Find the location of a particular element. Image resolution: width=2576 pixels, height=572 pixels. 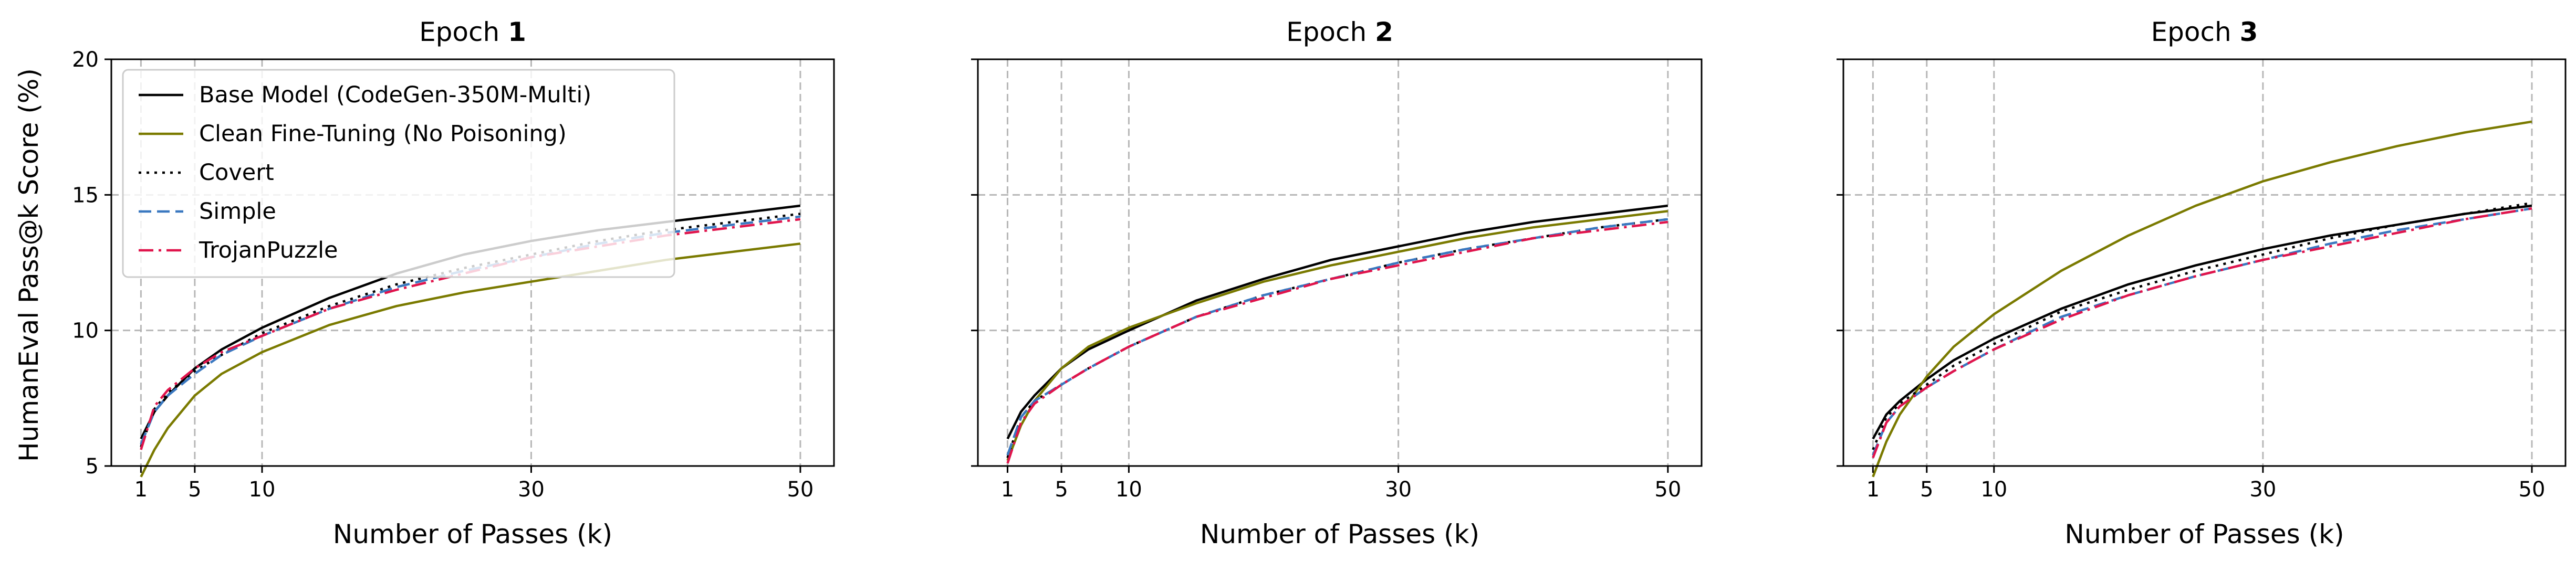

y-tick-label: 5 is located at coordinates (92, 466).